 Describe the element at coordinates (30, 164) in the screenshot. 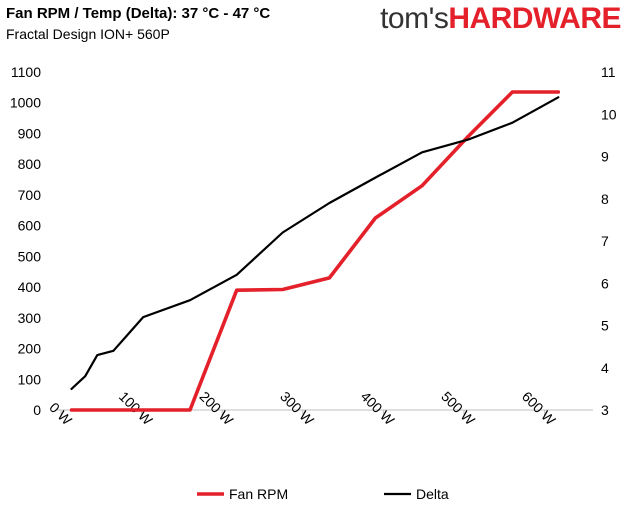

I see `y-left-tick-label: 800` at that location.